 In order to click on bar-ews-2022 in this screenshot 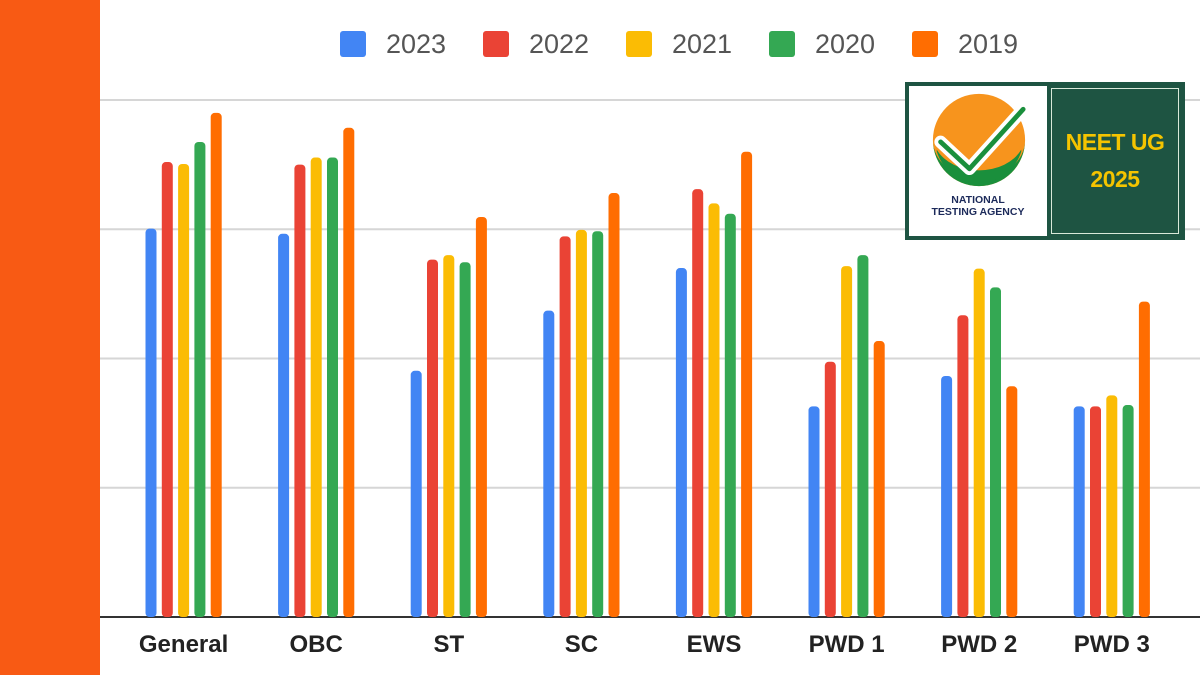, I will do `click(698, 403)`.